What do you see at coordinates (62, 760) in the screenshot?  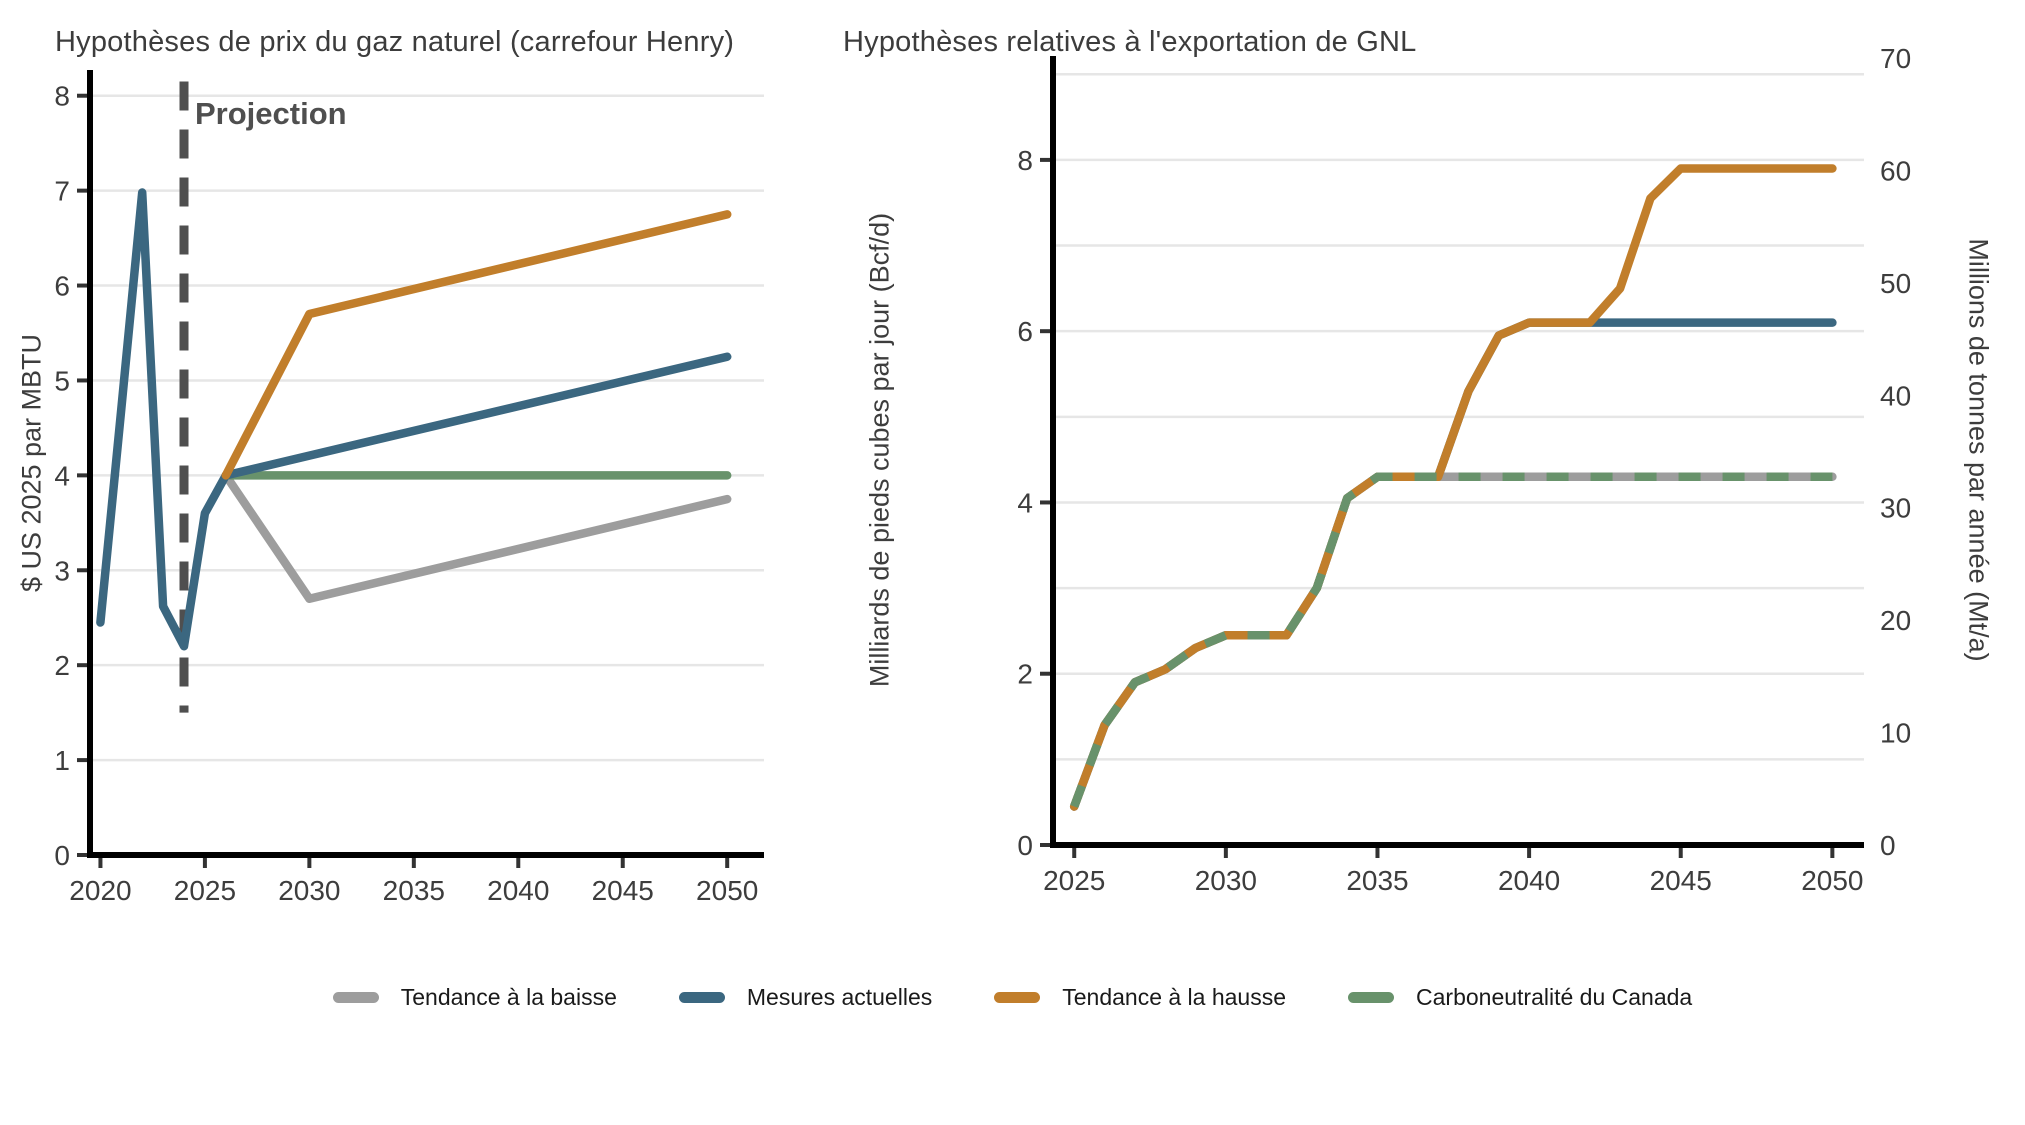 I see `y-tick-label-1: 1` at bounding box center [62, 760].